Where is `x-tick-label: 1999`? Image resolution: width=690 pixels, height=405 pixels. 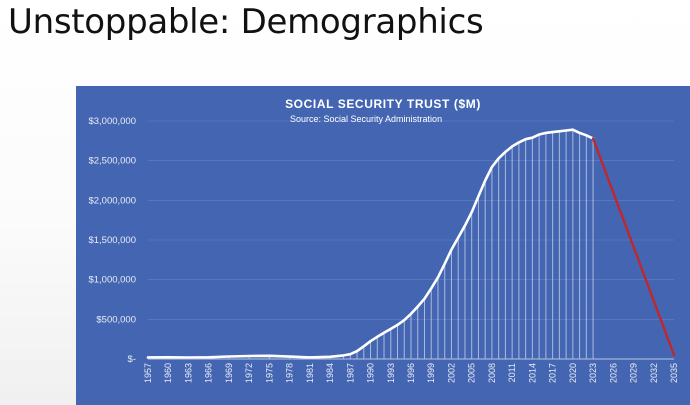
x-tick-label: 1999 is located at coordinates (431, 373).